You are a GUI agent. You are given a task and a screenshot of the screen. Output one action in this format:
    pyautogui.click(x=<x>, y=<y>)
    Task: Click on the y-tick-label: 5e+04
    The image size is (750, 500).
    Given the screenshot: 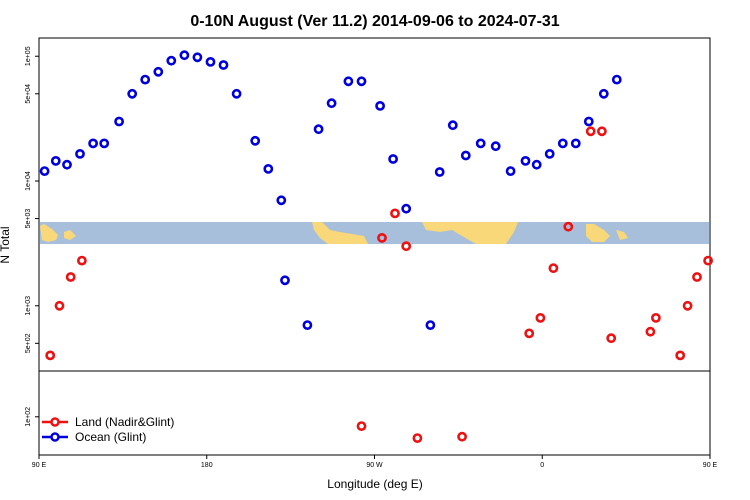 What is the action you would take?
    pyautogui.click(x=28, y=94)
    